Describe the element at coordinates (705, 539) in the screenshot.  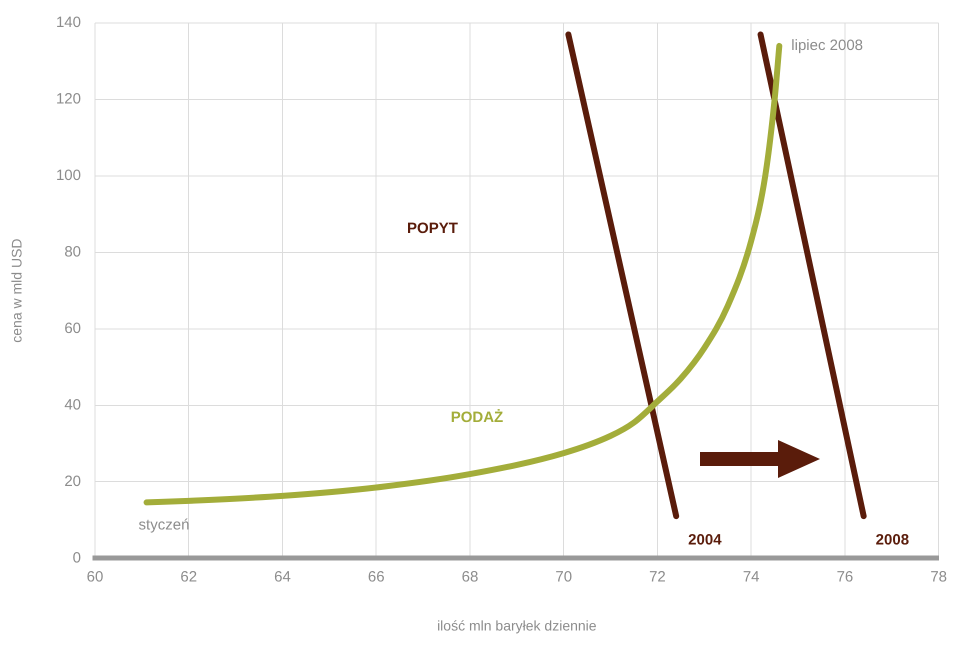
I see `series-label: 2004` at that location.